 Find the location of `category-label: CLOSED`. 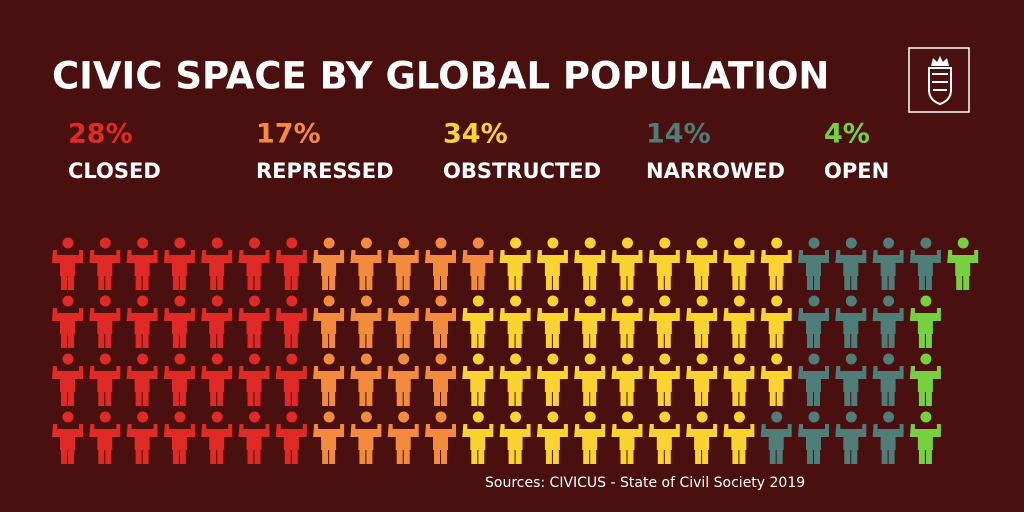

category-label: CLOSED is located at coordinates (114, 171).